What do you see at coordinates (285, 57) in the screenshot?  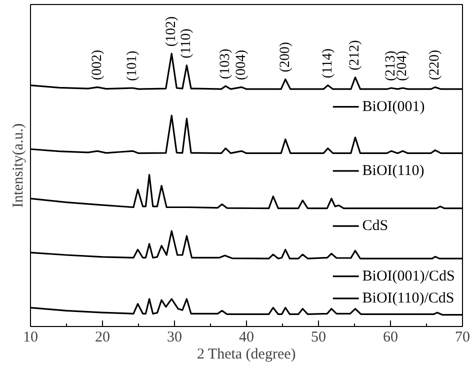 I see `annotation: (200)` at bounding box center [285, 57].